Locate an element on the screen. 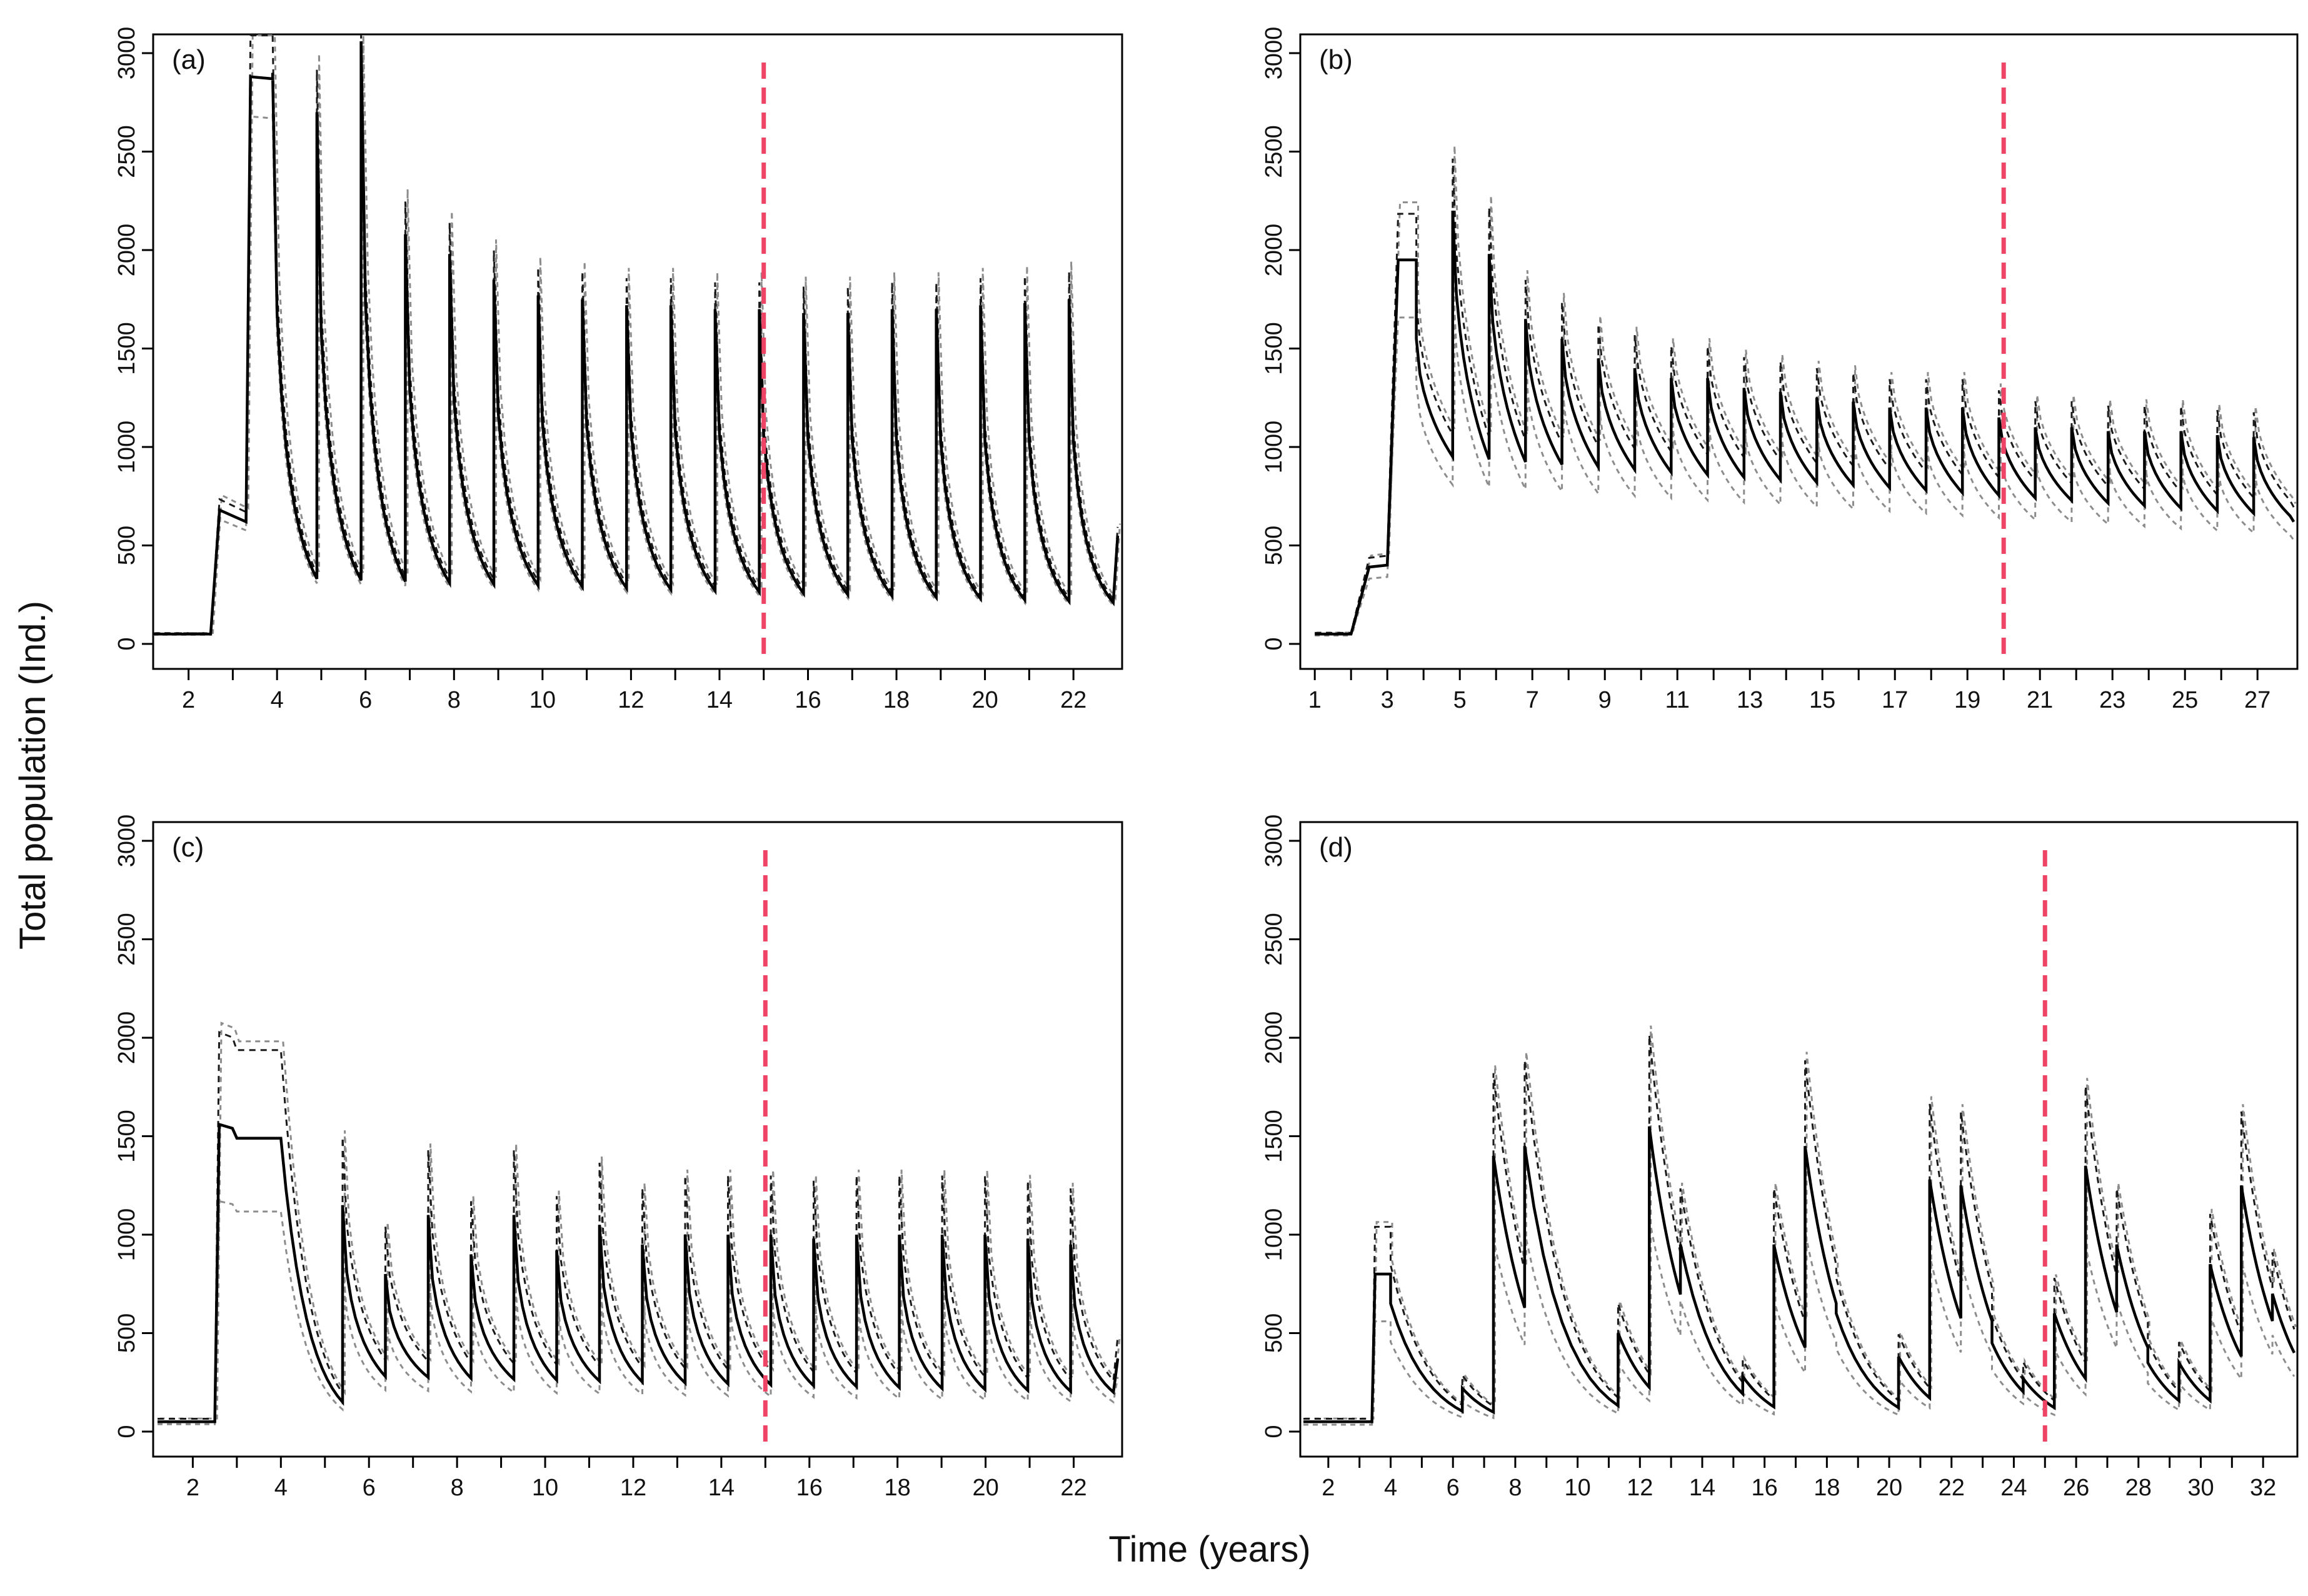 This screenshot has width=2308, height=1596. x-tick-label: 21 is located at coordinates (2040, 700).